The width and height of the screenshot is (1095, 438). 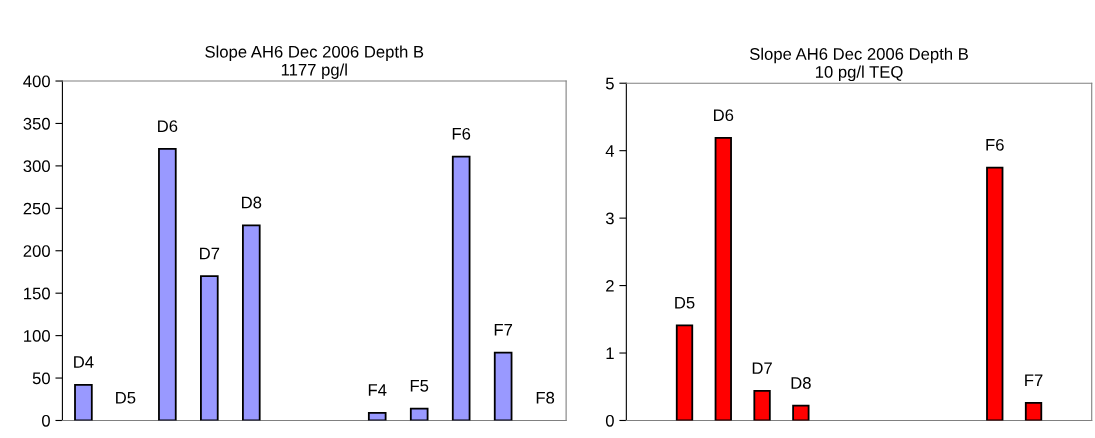 I want to click on y-tick-label: 4, so click(x=610, y=151).